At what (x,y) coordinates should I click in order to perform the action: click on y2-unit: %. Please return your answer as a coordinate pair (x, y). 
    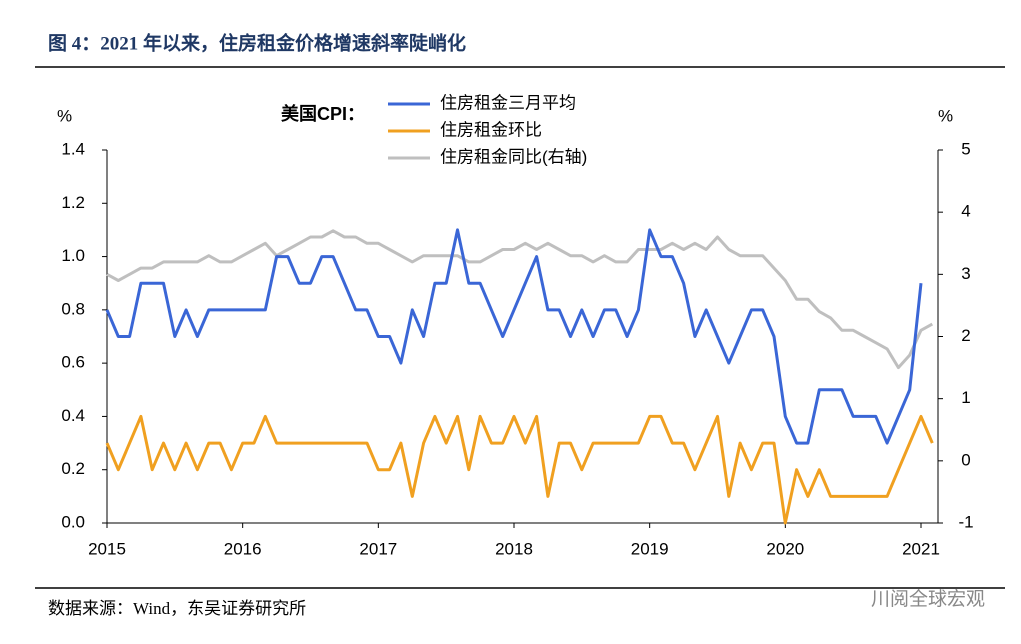
    Looking at the image, I should click on (945, 115).